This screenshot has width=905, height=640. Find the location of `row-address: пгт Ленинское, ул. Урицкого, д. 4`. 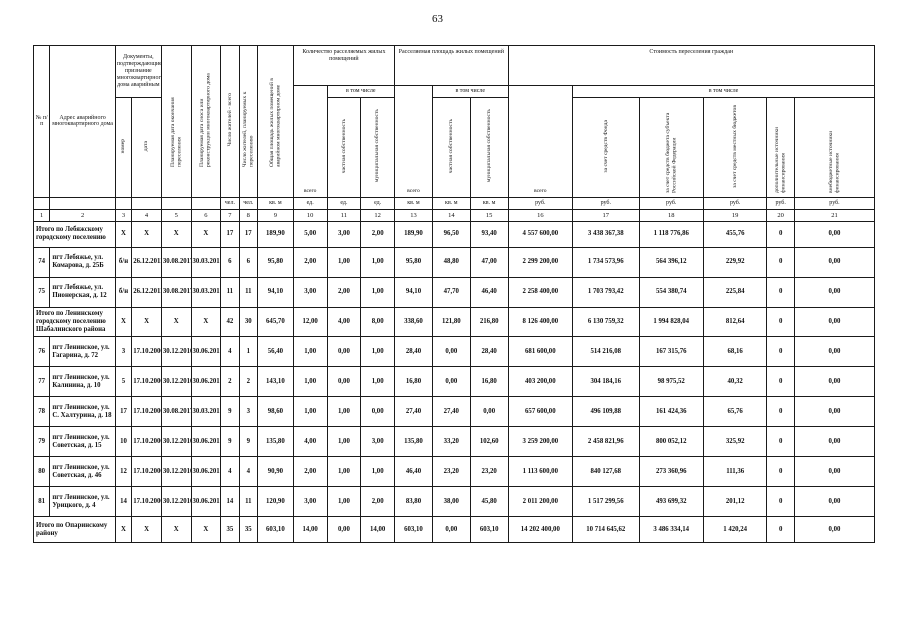

row-address: пгт Ленинское, ул. Урицкого, д. 4 is located at coordinates (82, 502).